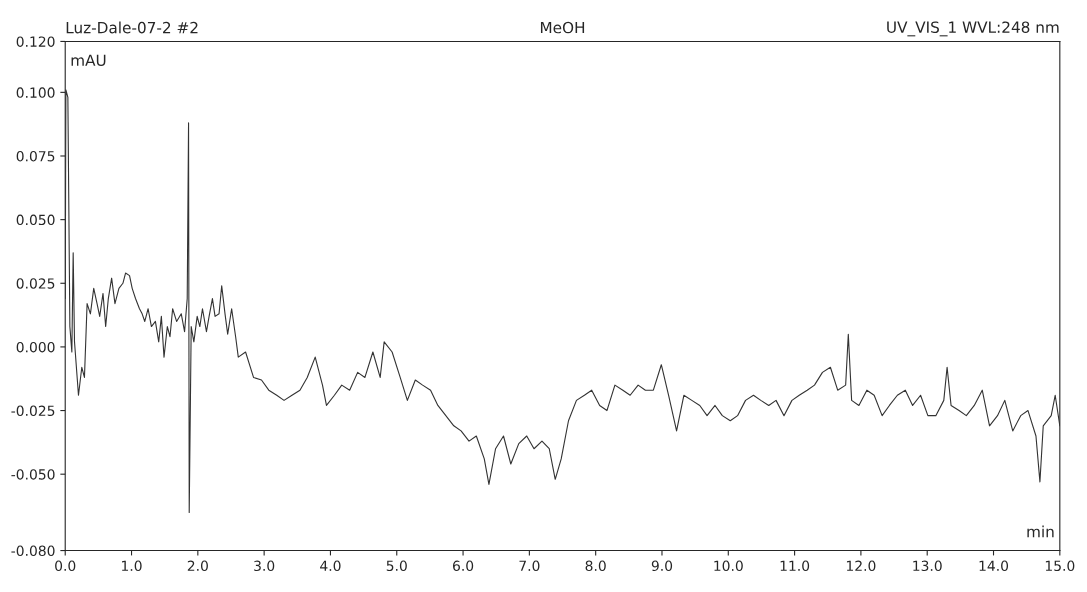  What do you see at coordinates (35, 220) in the screenshot?
I see `y-tick-label: 0.050` at bounding box center [35, 220].